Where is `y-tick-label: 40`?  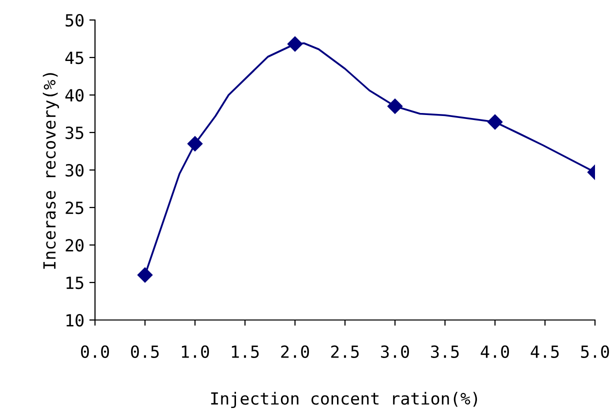 y-tick-label: 40 is located at coordinates (74, 95).